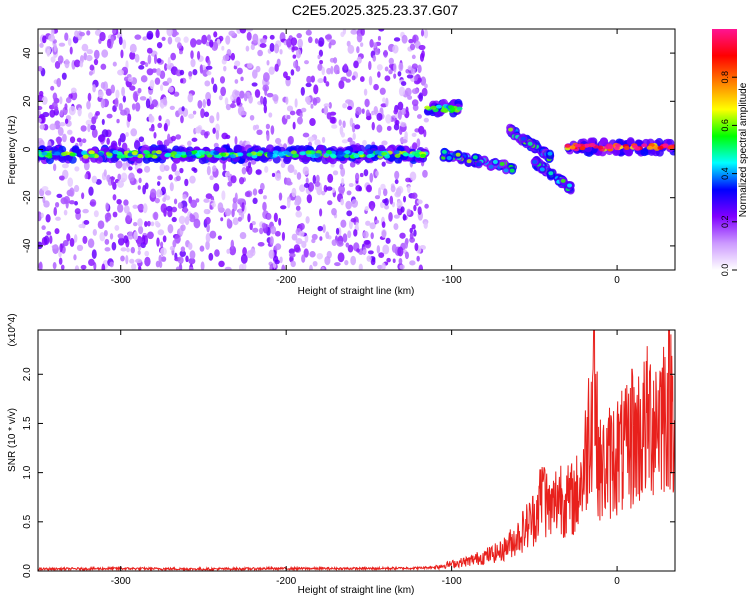  What do you see at coordinates (728, 173) in the screenshot?
I see `colorbar-axis: 0.0 0.2 0.4 0.6 0.8` at bounding box center [728, 173].